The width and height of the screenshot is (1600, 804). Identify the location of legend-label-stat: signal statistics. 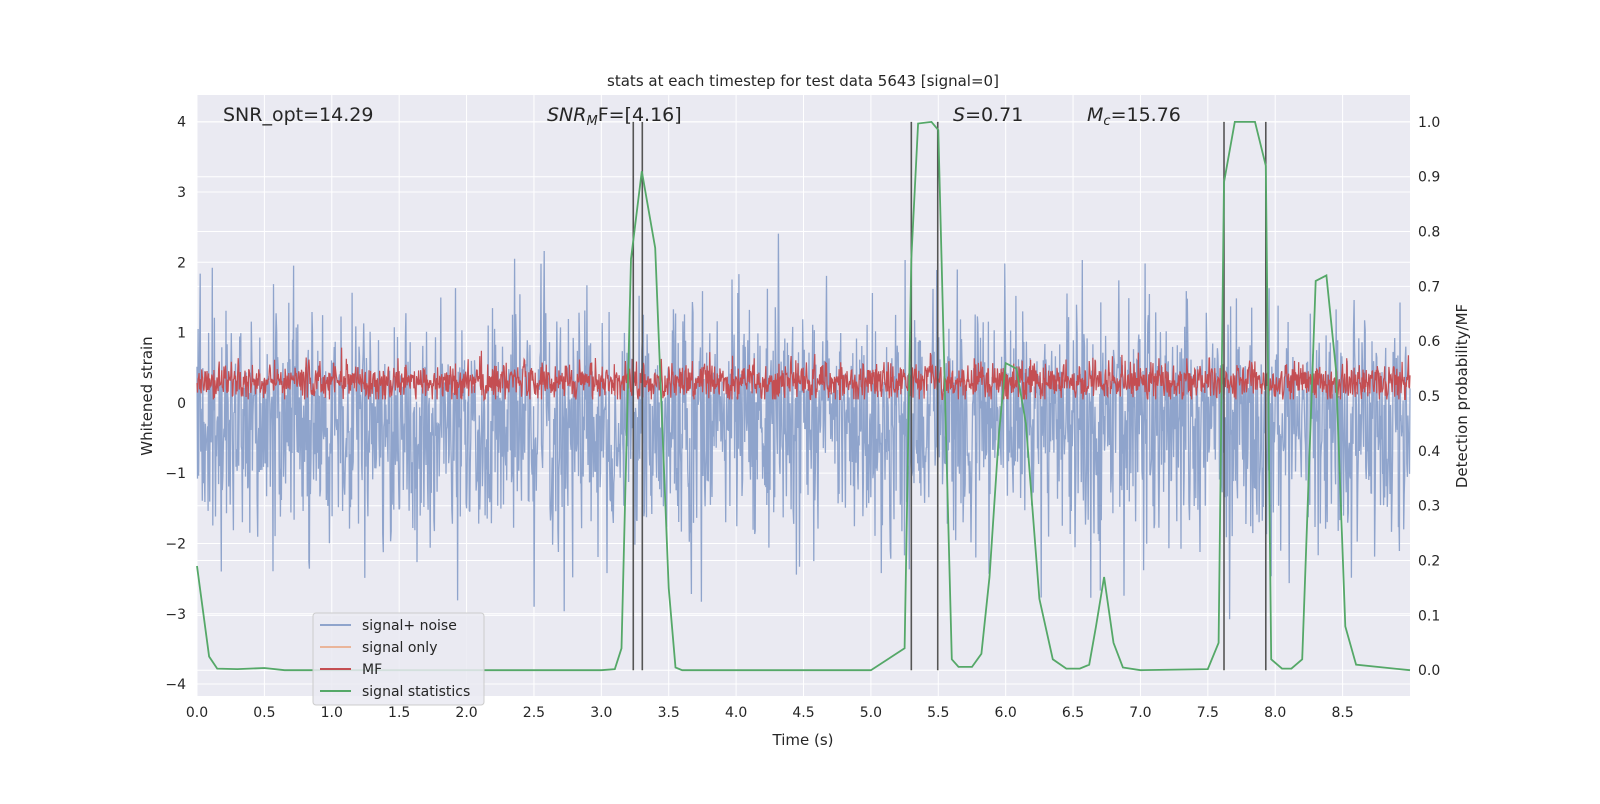
(416, 692).